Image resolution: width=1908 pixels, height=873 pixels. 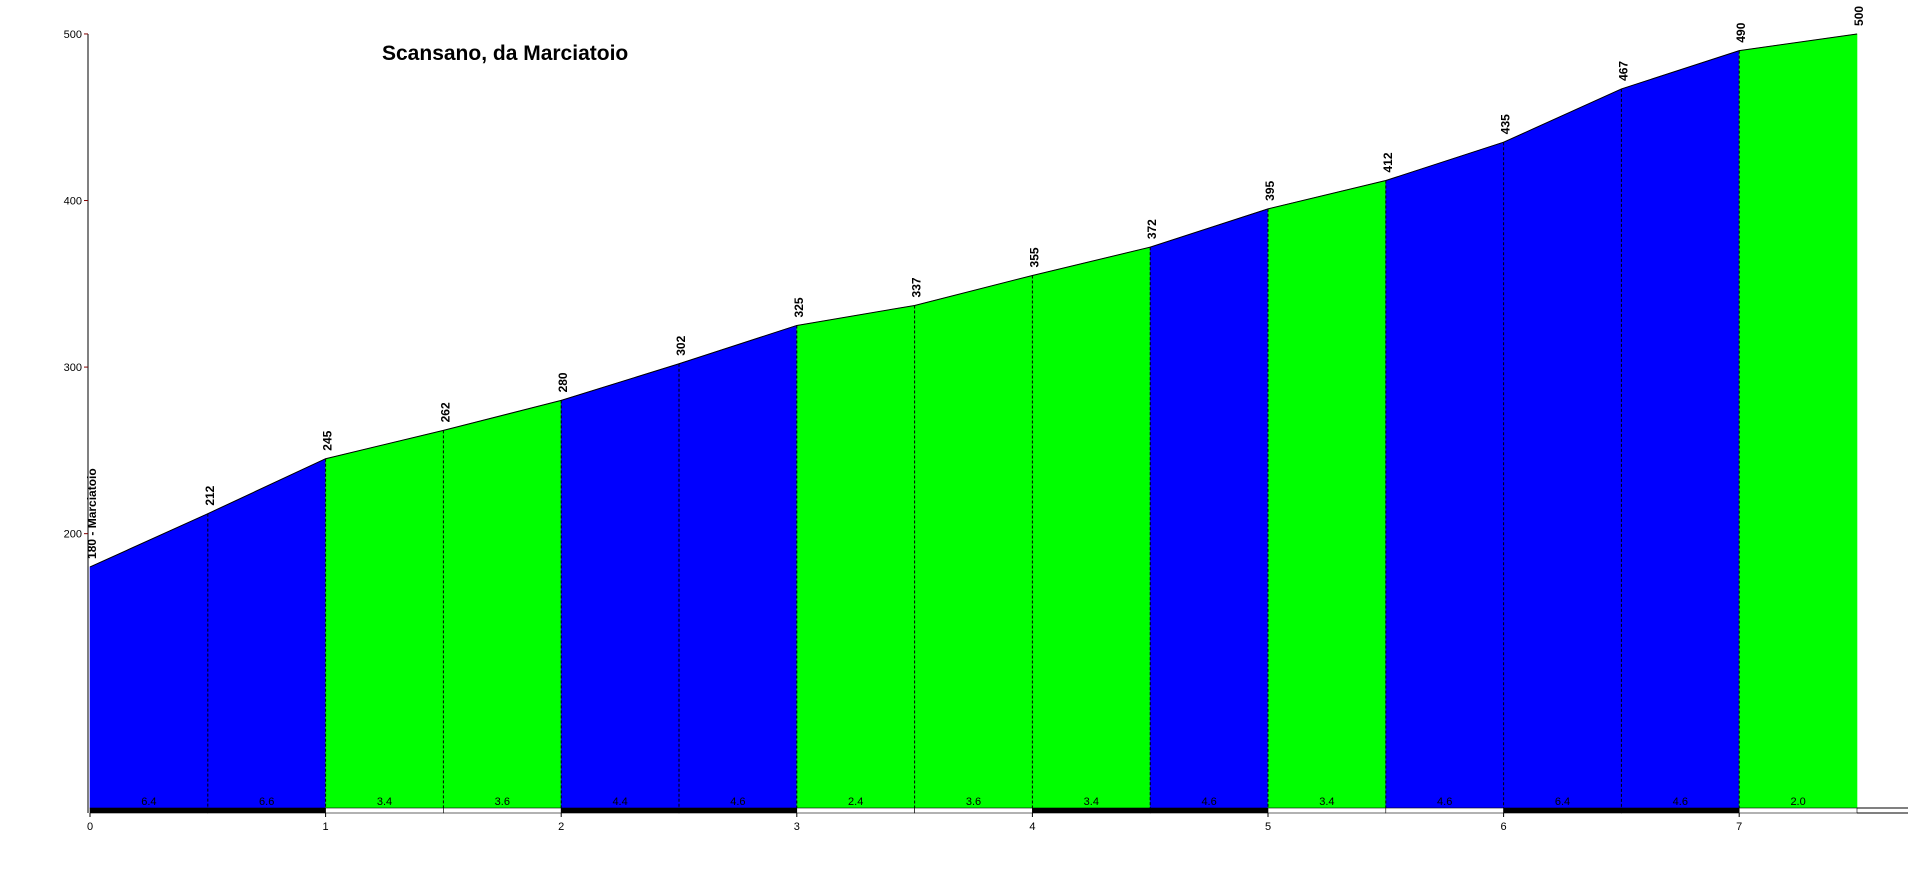 I want to click on segment-gradient-label: 2.0, so click(x=1797, y=802).